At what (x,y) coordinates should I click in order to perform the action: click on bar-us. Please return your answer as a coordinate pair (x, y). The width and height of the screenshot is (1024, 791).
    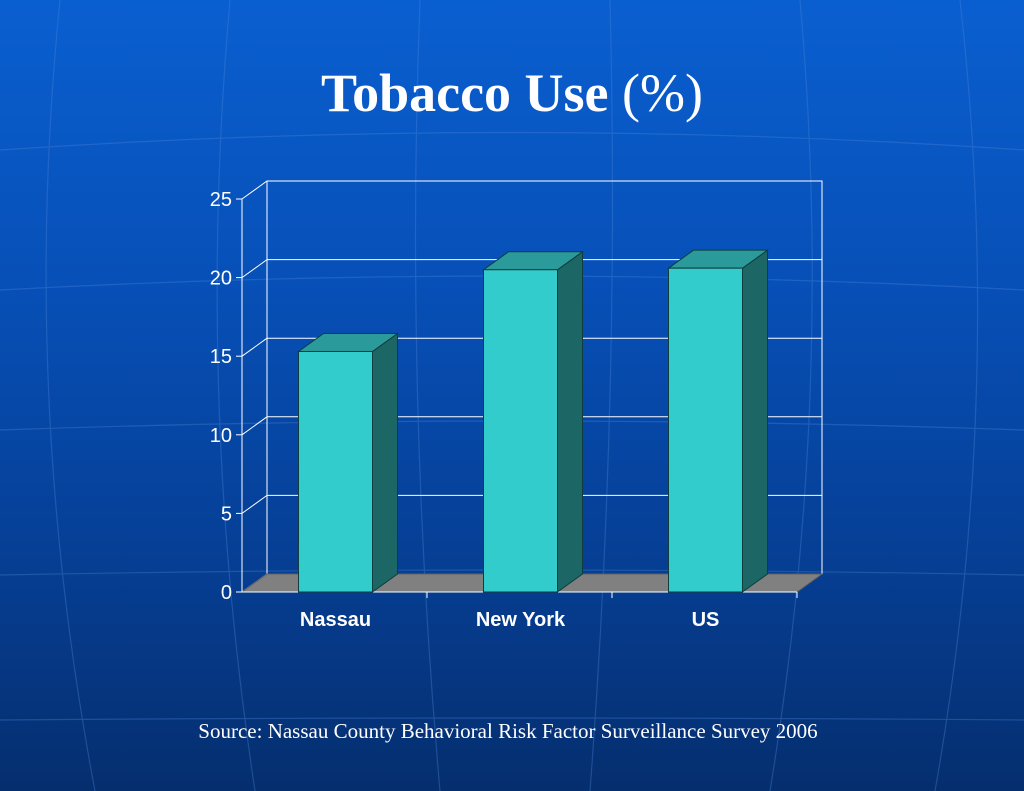
    Looking at the image, I should click on (718, 421).